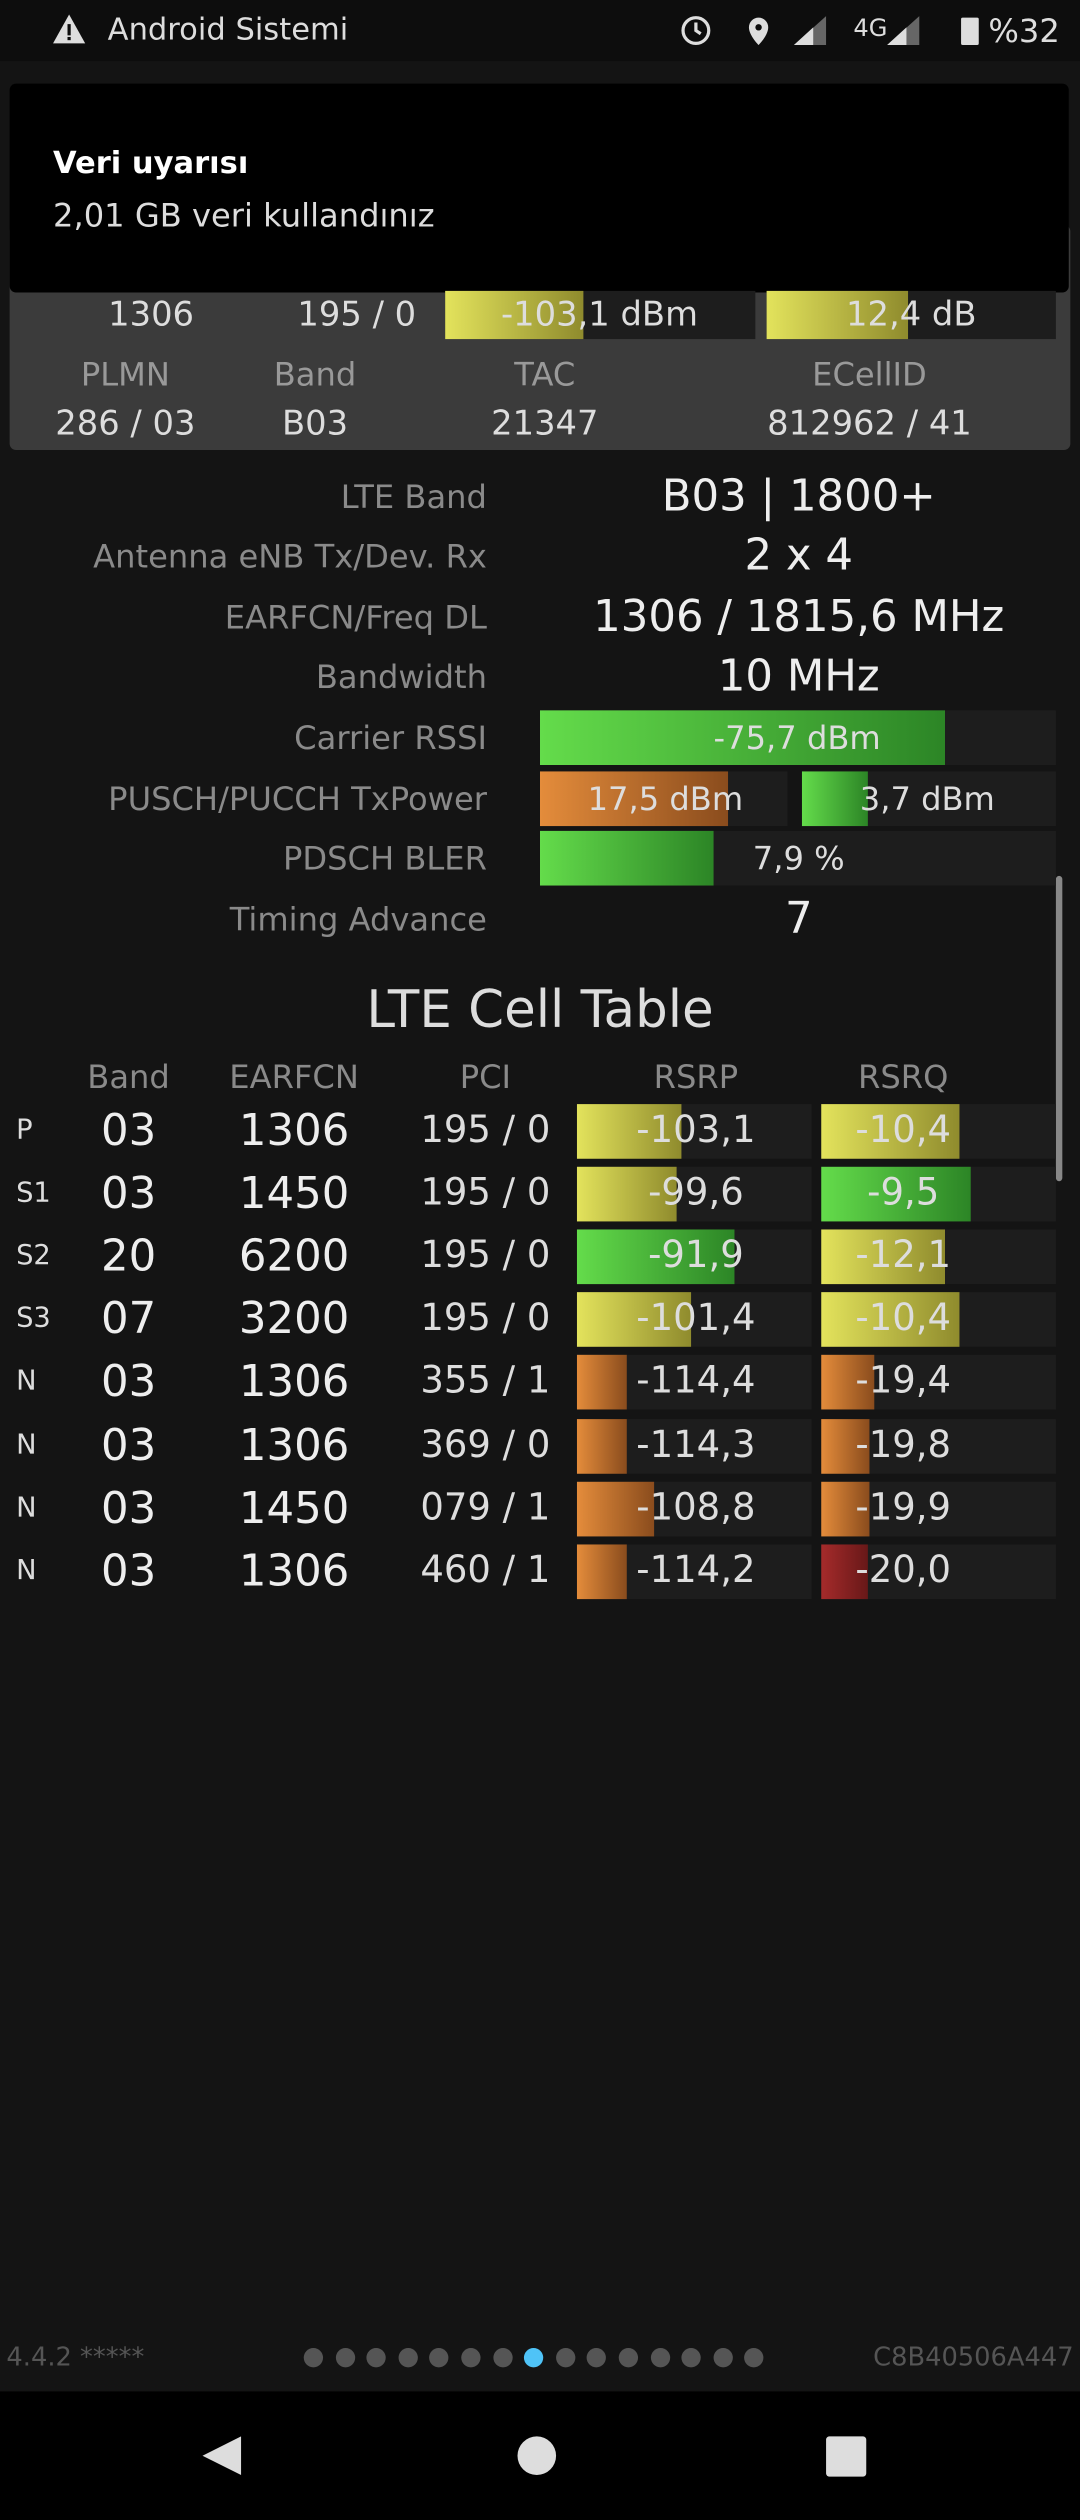 This screenshot has height=2520, width=1080. What do you see at coordinates (846, 2456) in the screenshot?
I see `recents-button` at bounding box center [846, 2456].